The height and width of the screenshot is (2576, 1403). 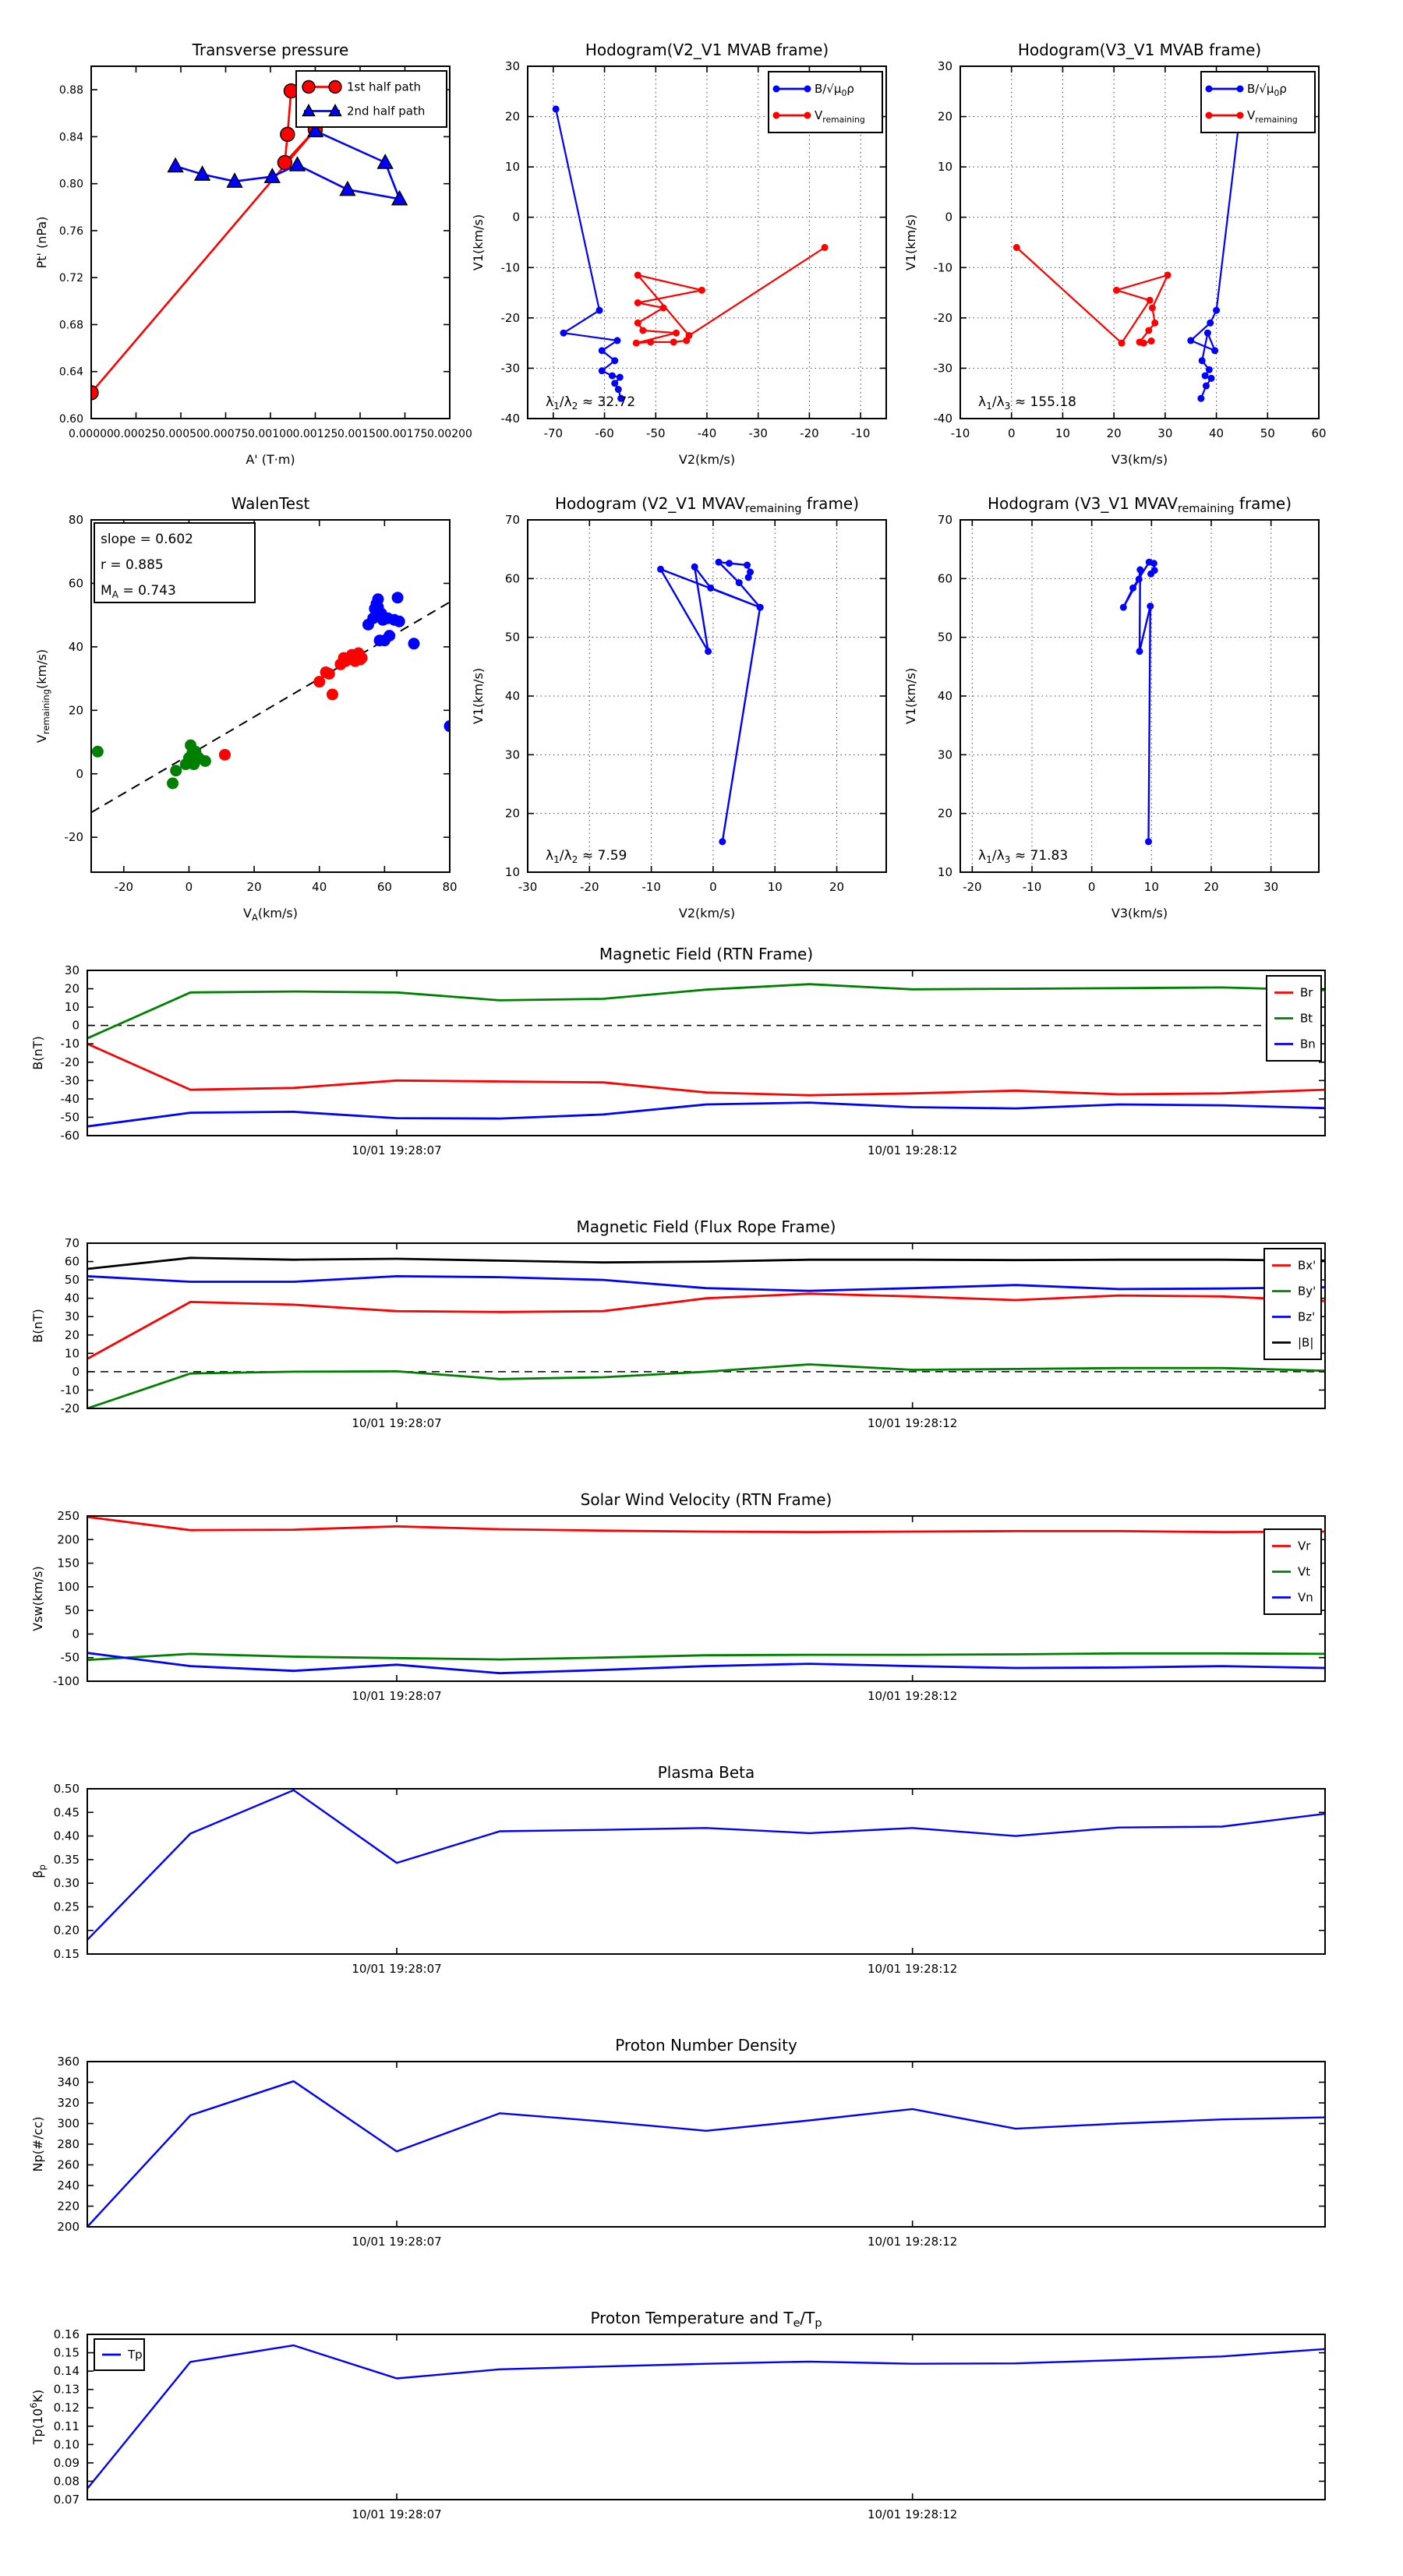 I want to click on hodogram-v3v1-mvav-xtick: 10, so click(x=1151, y=887).